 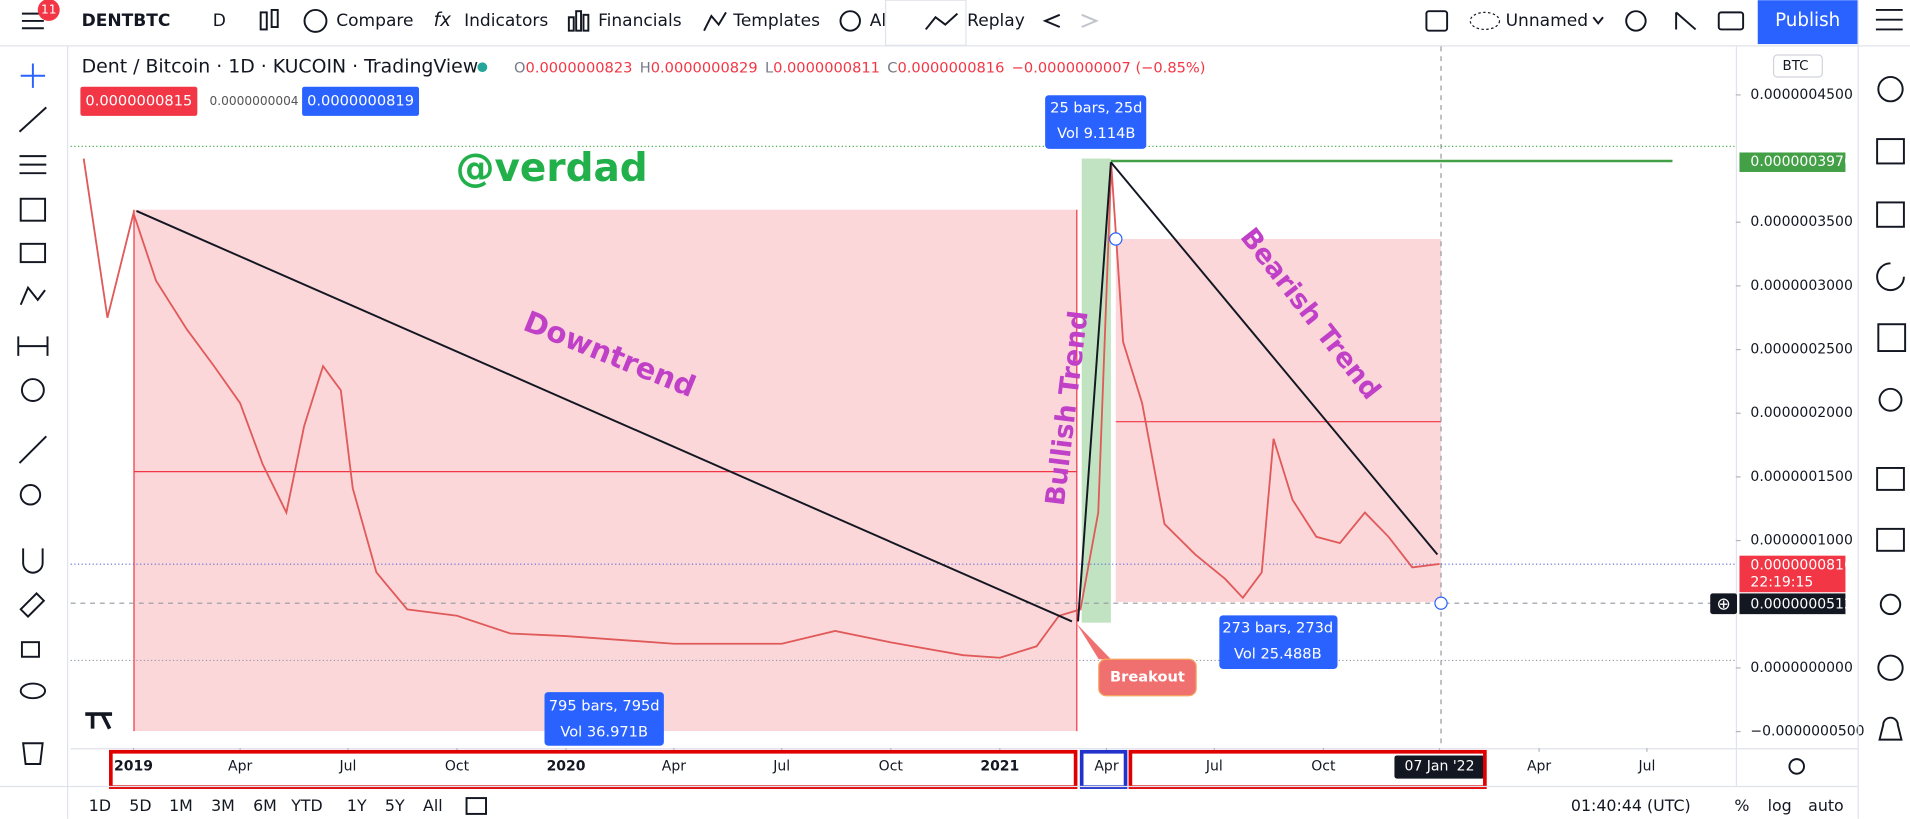 I want to click on range-button: 6M, so click(x=265, y=805).